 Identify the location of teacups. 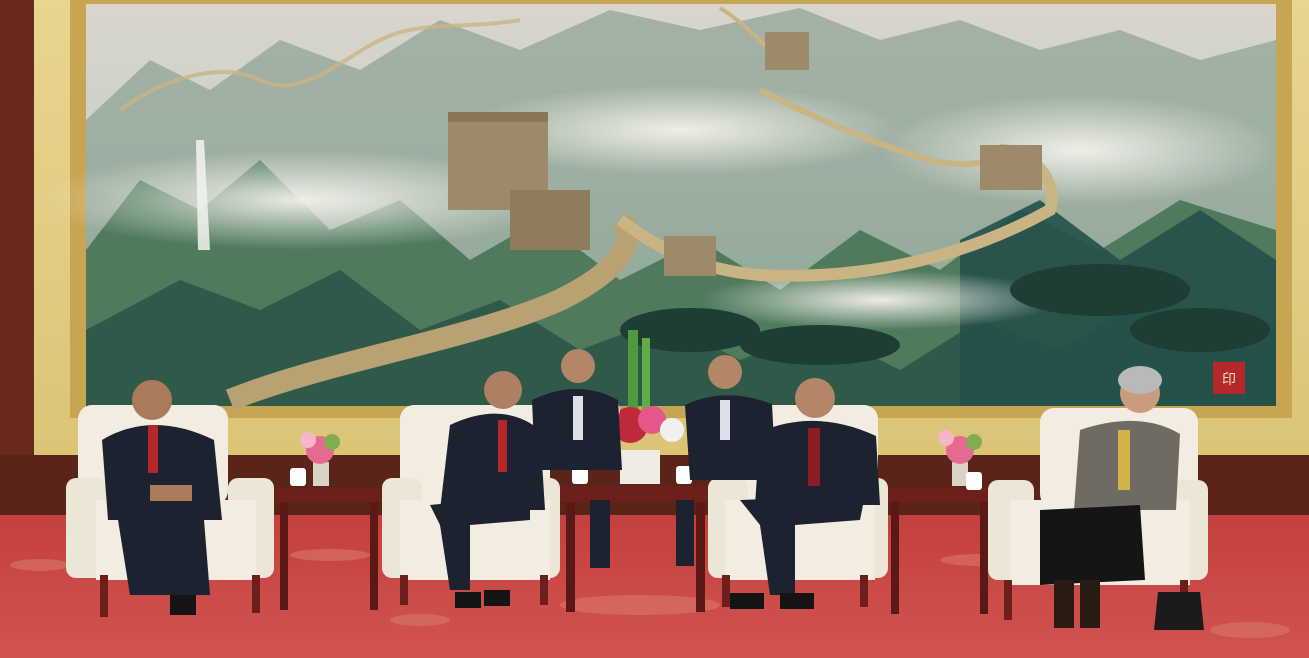
(636, 478).